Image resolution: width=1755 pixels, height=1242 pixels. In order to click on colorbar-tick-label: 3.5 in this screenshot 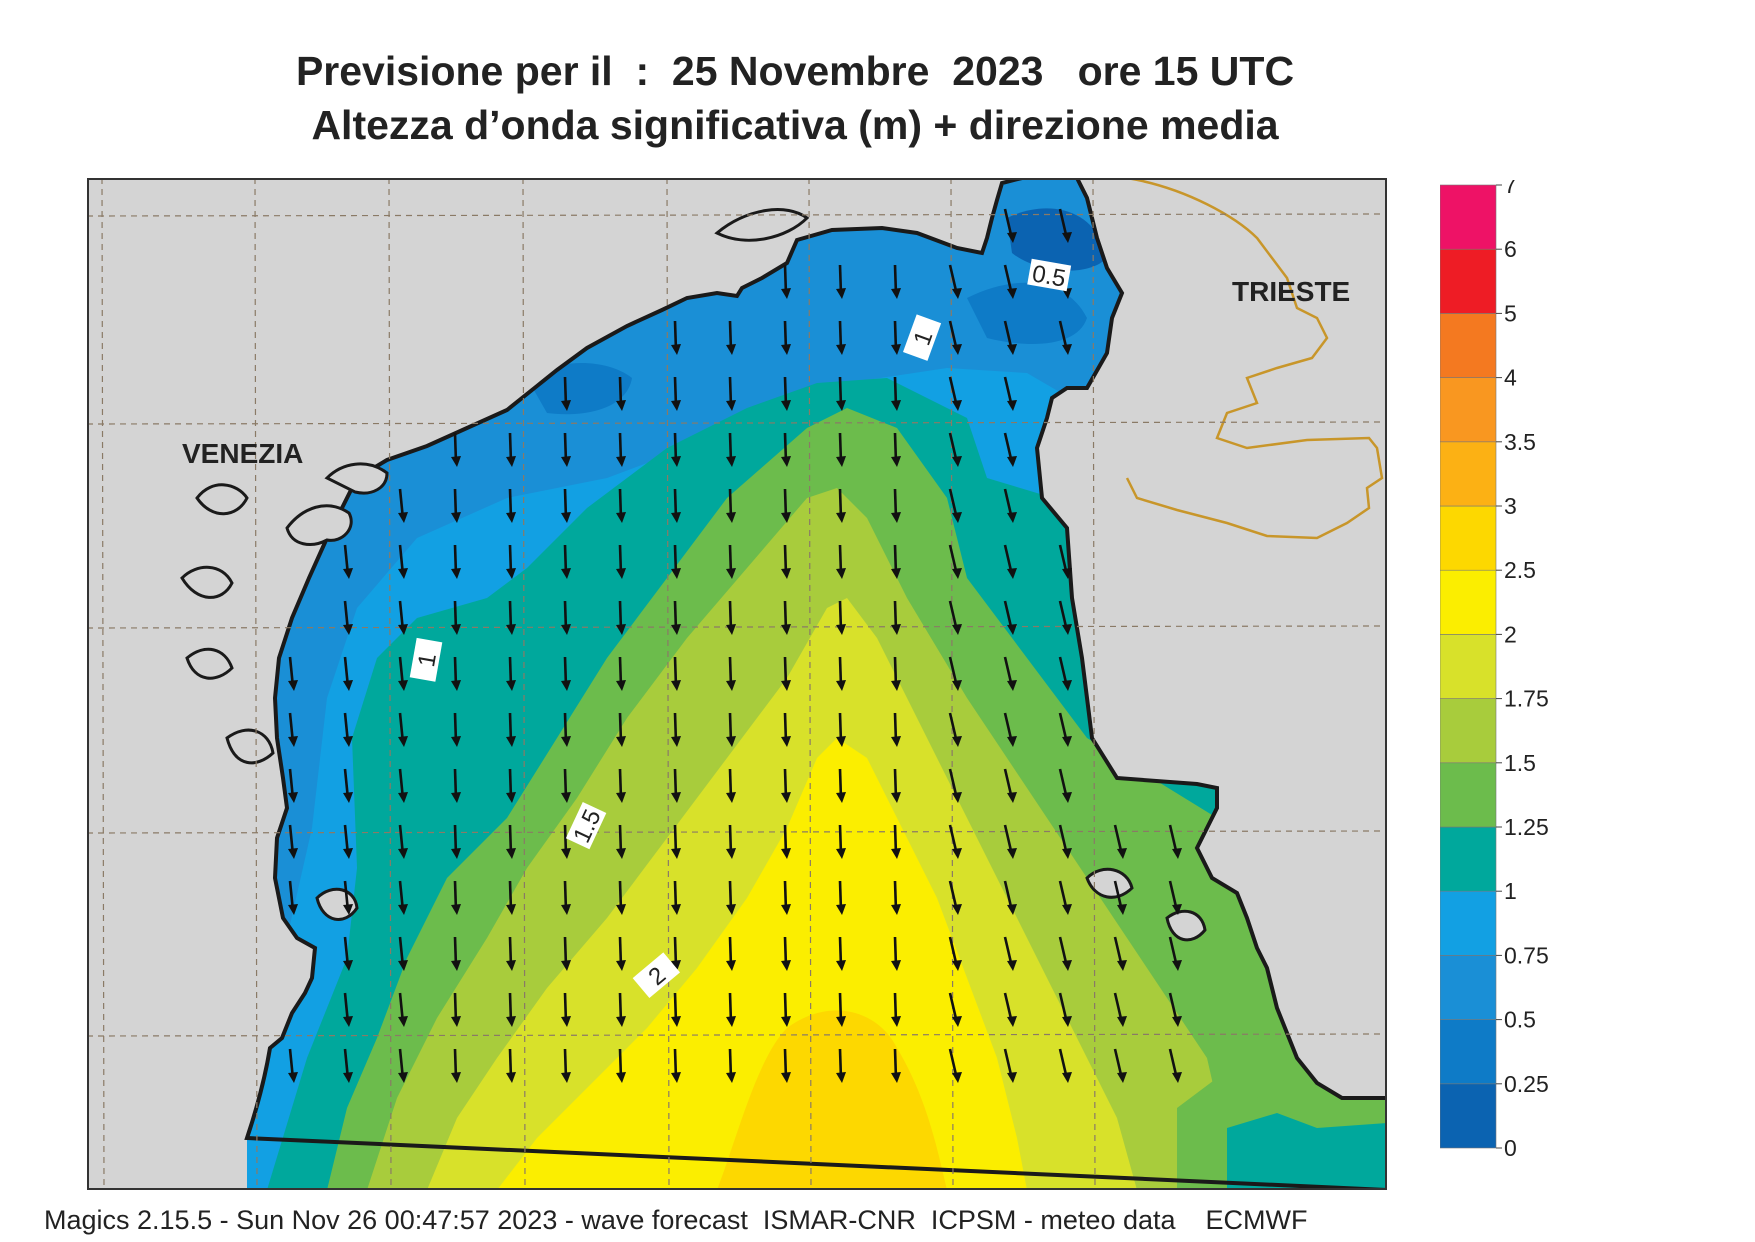, I will do `click(1520, 442)`.